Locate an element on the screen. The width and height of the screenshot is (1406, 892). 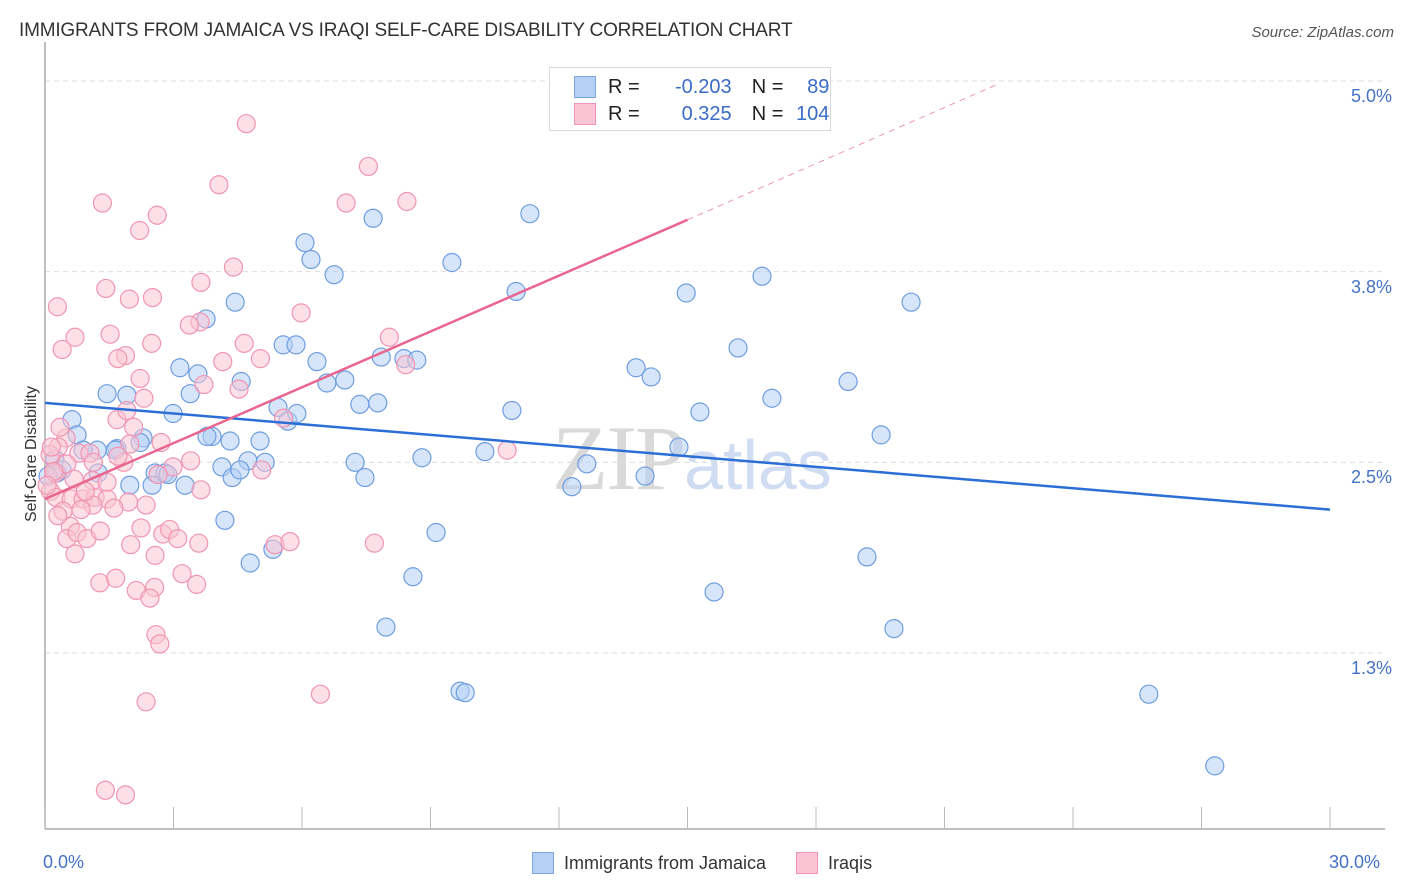
series-legend: Immigrants from Jamaica Iraqis is located at coordinates (717, 863).